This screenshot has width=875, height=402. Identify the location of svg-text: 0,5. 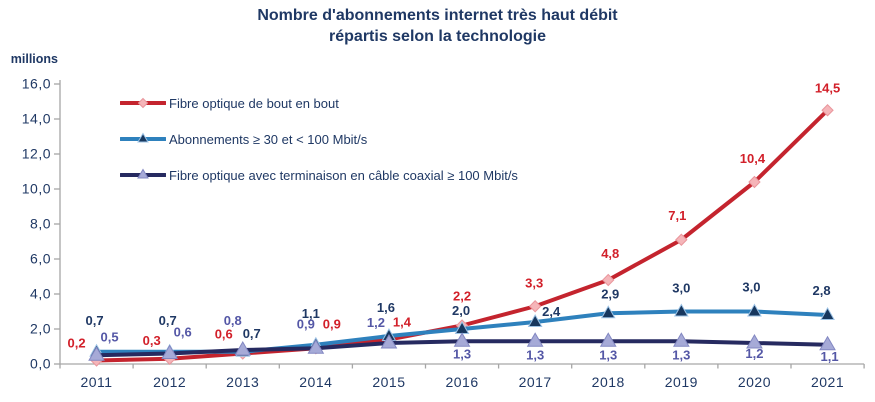
(110, 336).